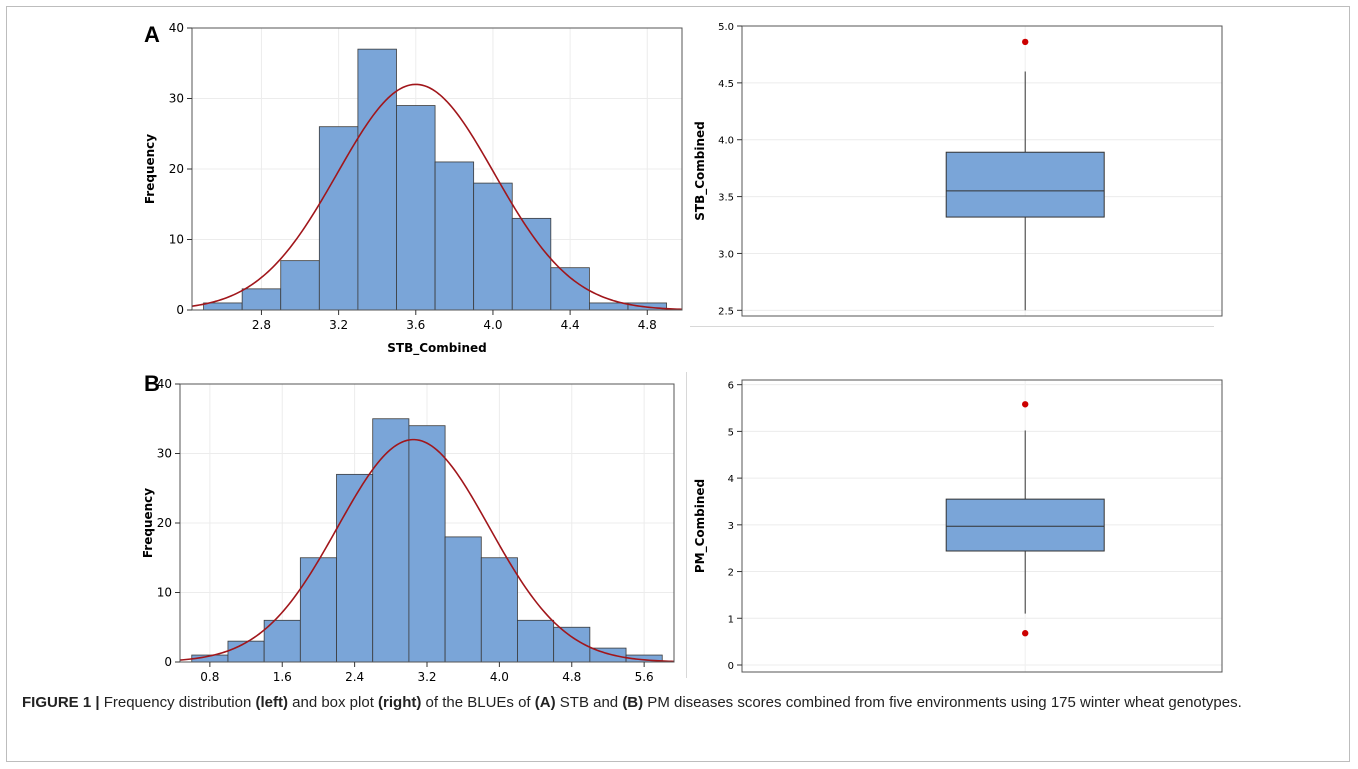 The width and height of the screenshot is (1358, 769). What do you see at coordinates (726, 198) in the screenshot?
I see `y-tick-label: 3.5` at bounding box center [726, 198].